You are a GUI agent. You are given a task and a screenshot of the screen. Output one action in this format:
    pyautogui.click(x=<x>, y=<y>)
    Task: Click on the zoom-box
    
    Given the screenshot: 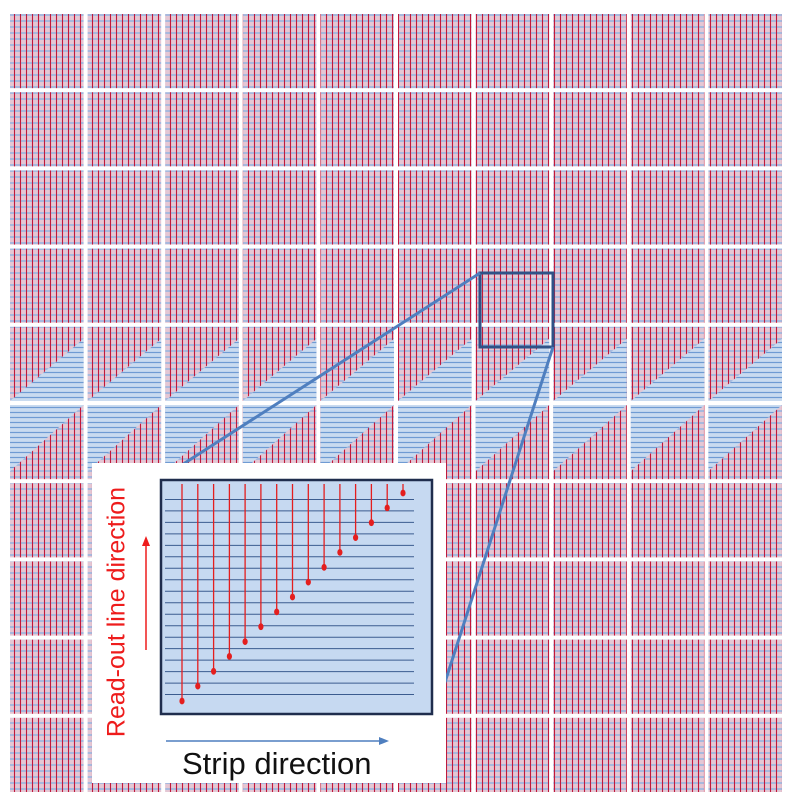 What is the action you would take?
    pyautogui.click(x=516, y=310)
    